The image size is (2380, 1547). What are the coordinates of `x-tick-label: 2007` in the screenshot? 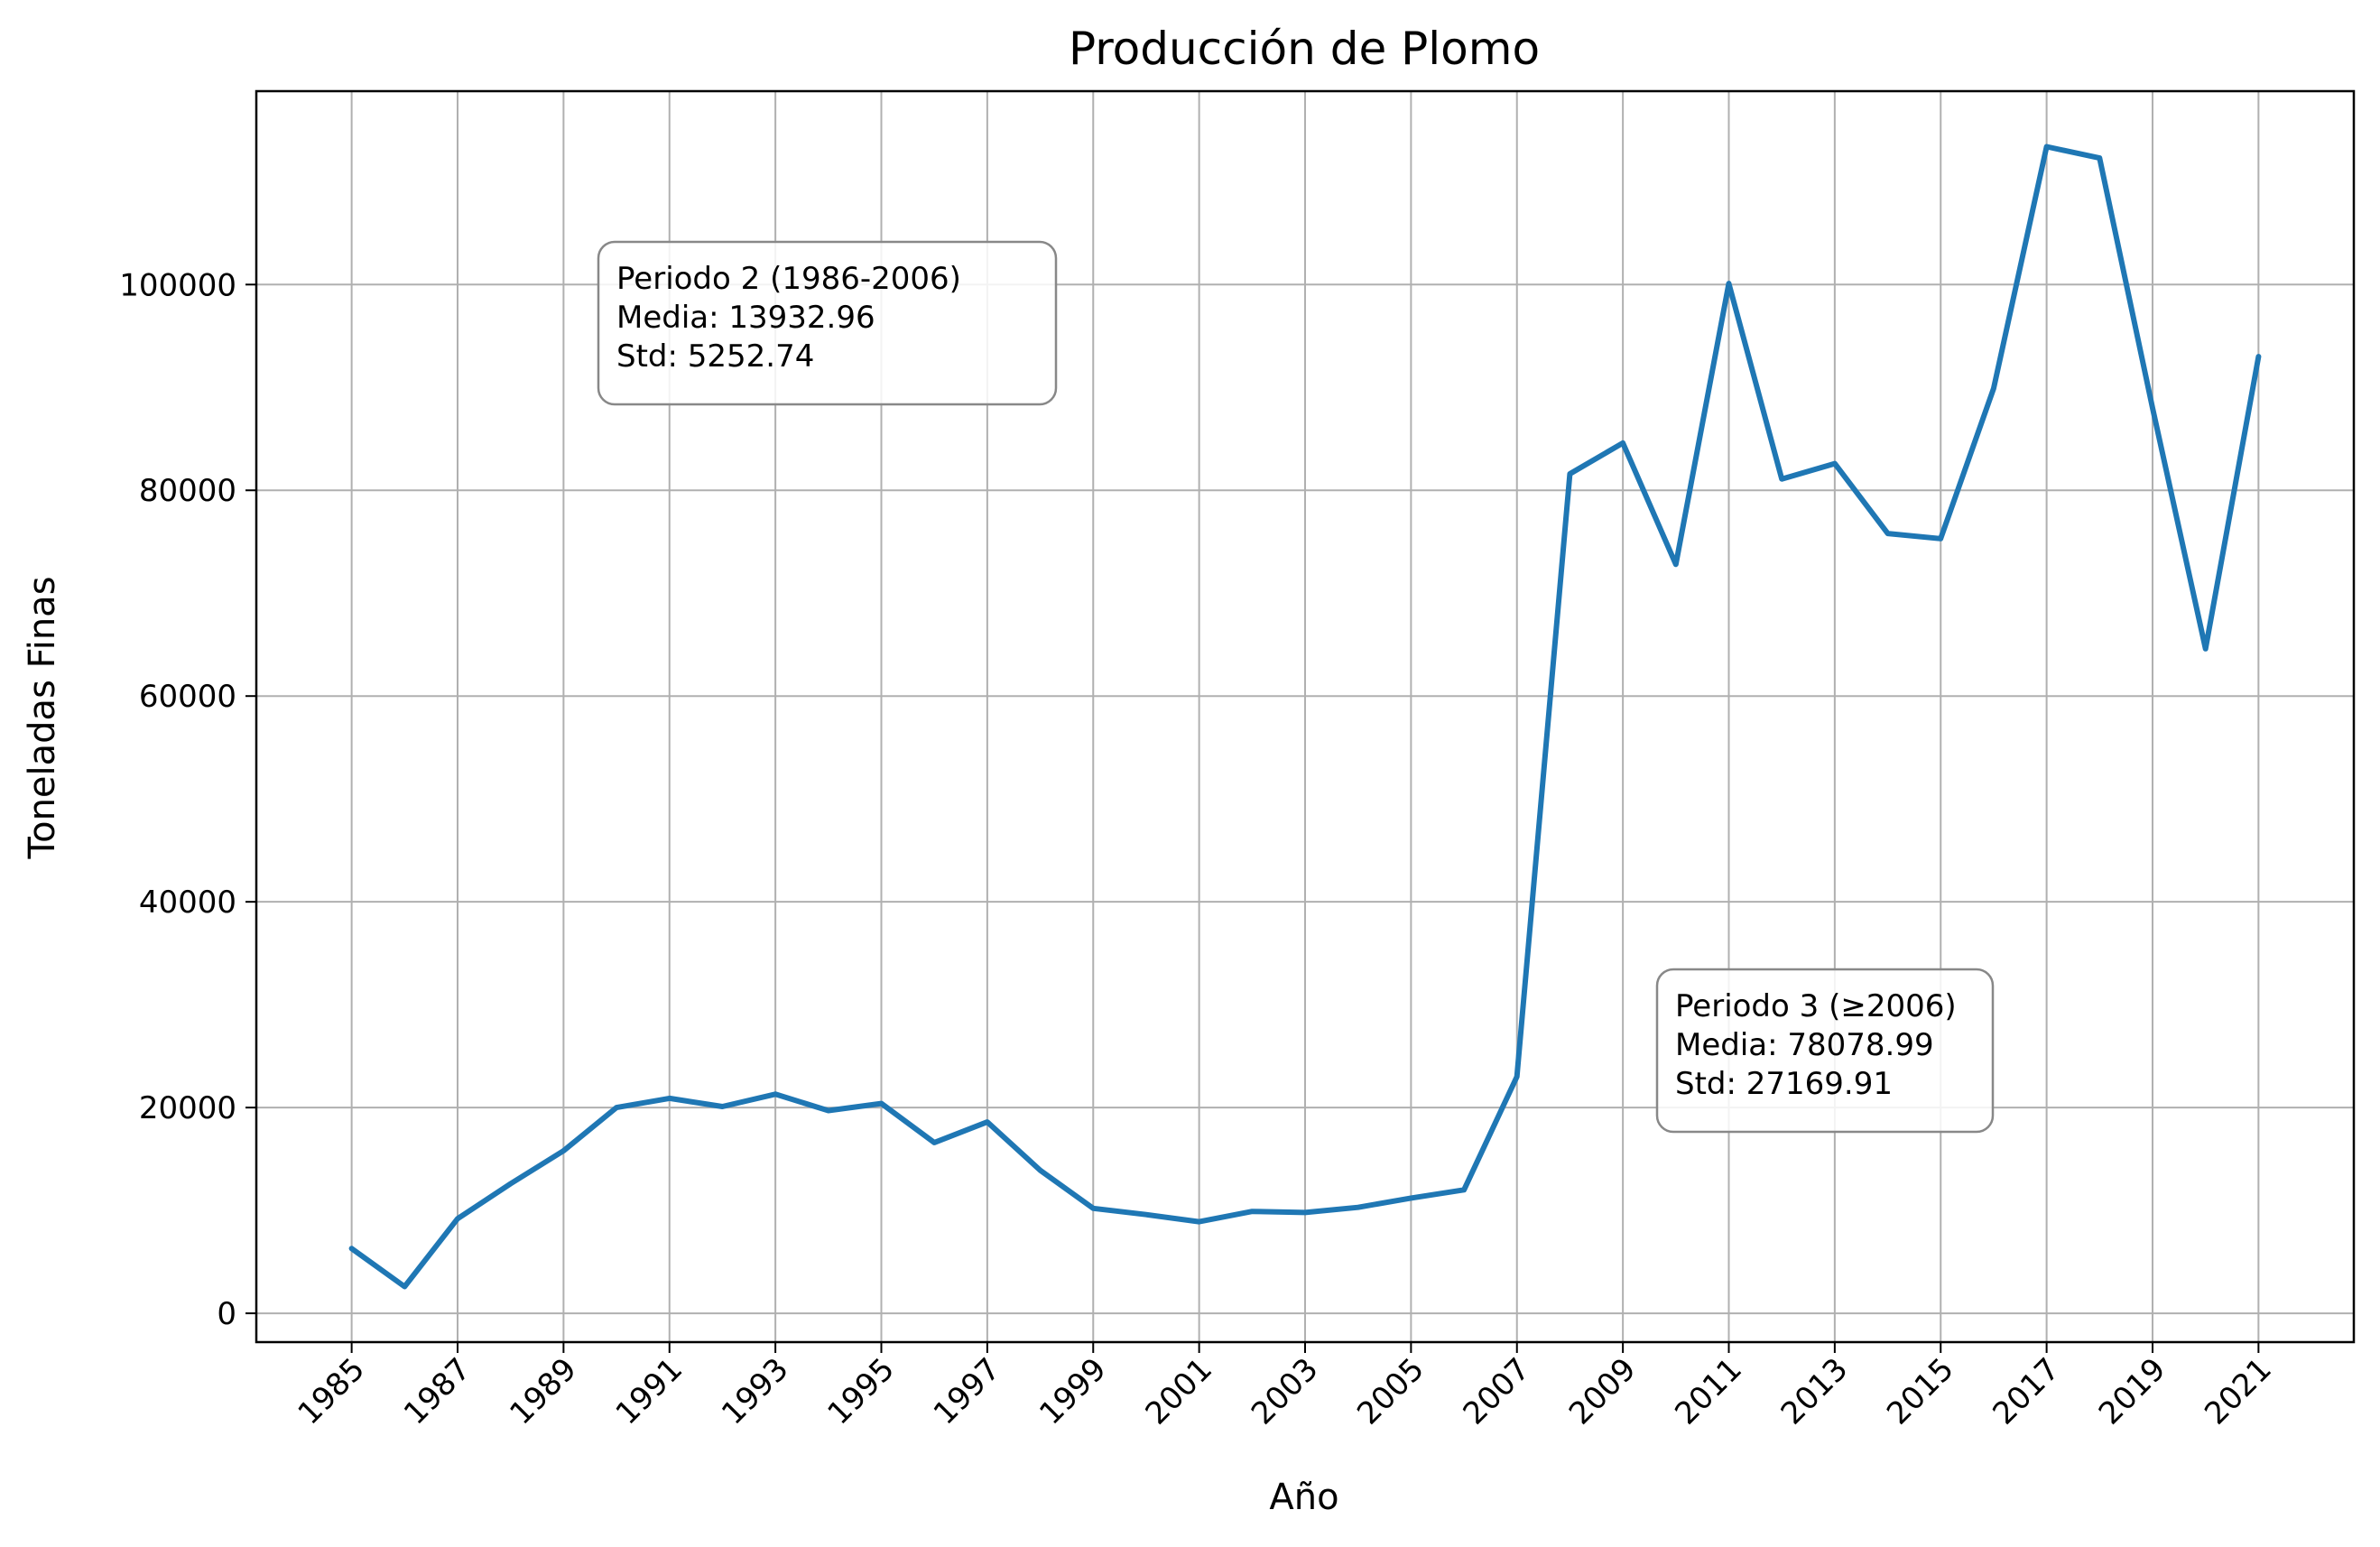 It's located at (1497, 1391).